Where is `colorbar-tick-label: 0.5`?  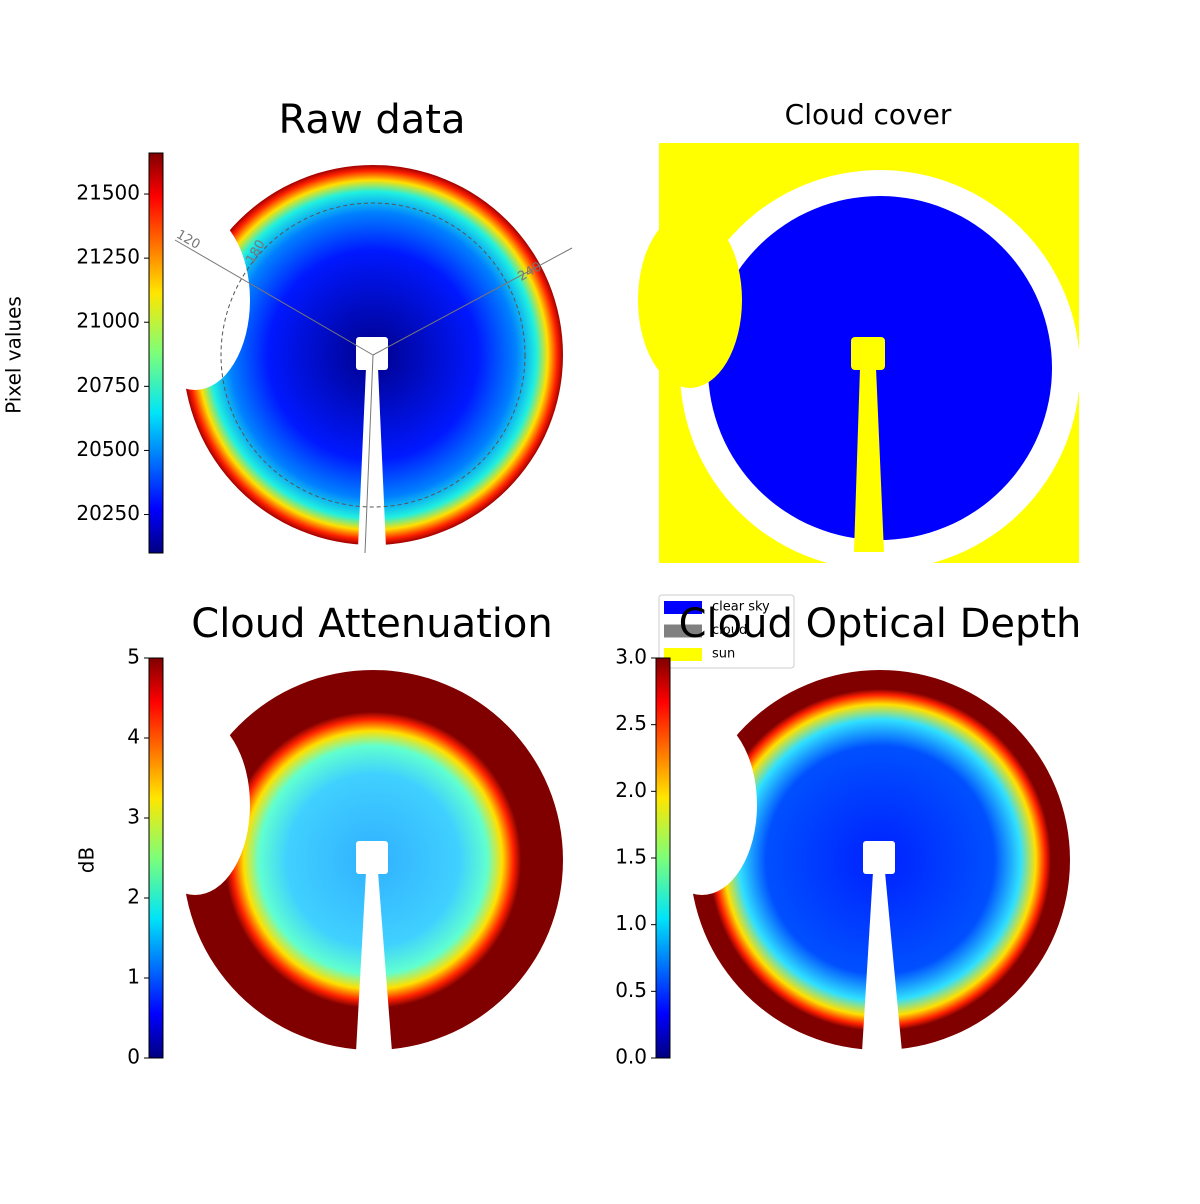
colorbar-tick-label: 0.5 is located at coordinates (631, 990).